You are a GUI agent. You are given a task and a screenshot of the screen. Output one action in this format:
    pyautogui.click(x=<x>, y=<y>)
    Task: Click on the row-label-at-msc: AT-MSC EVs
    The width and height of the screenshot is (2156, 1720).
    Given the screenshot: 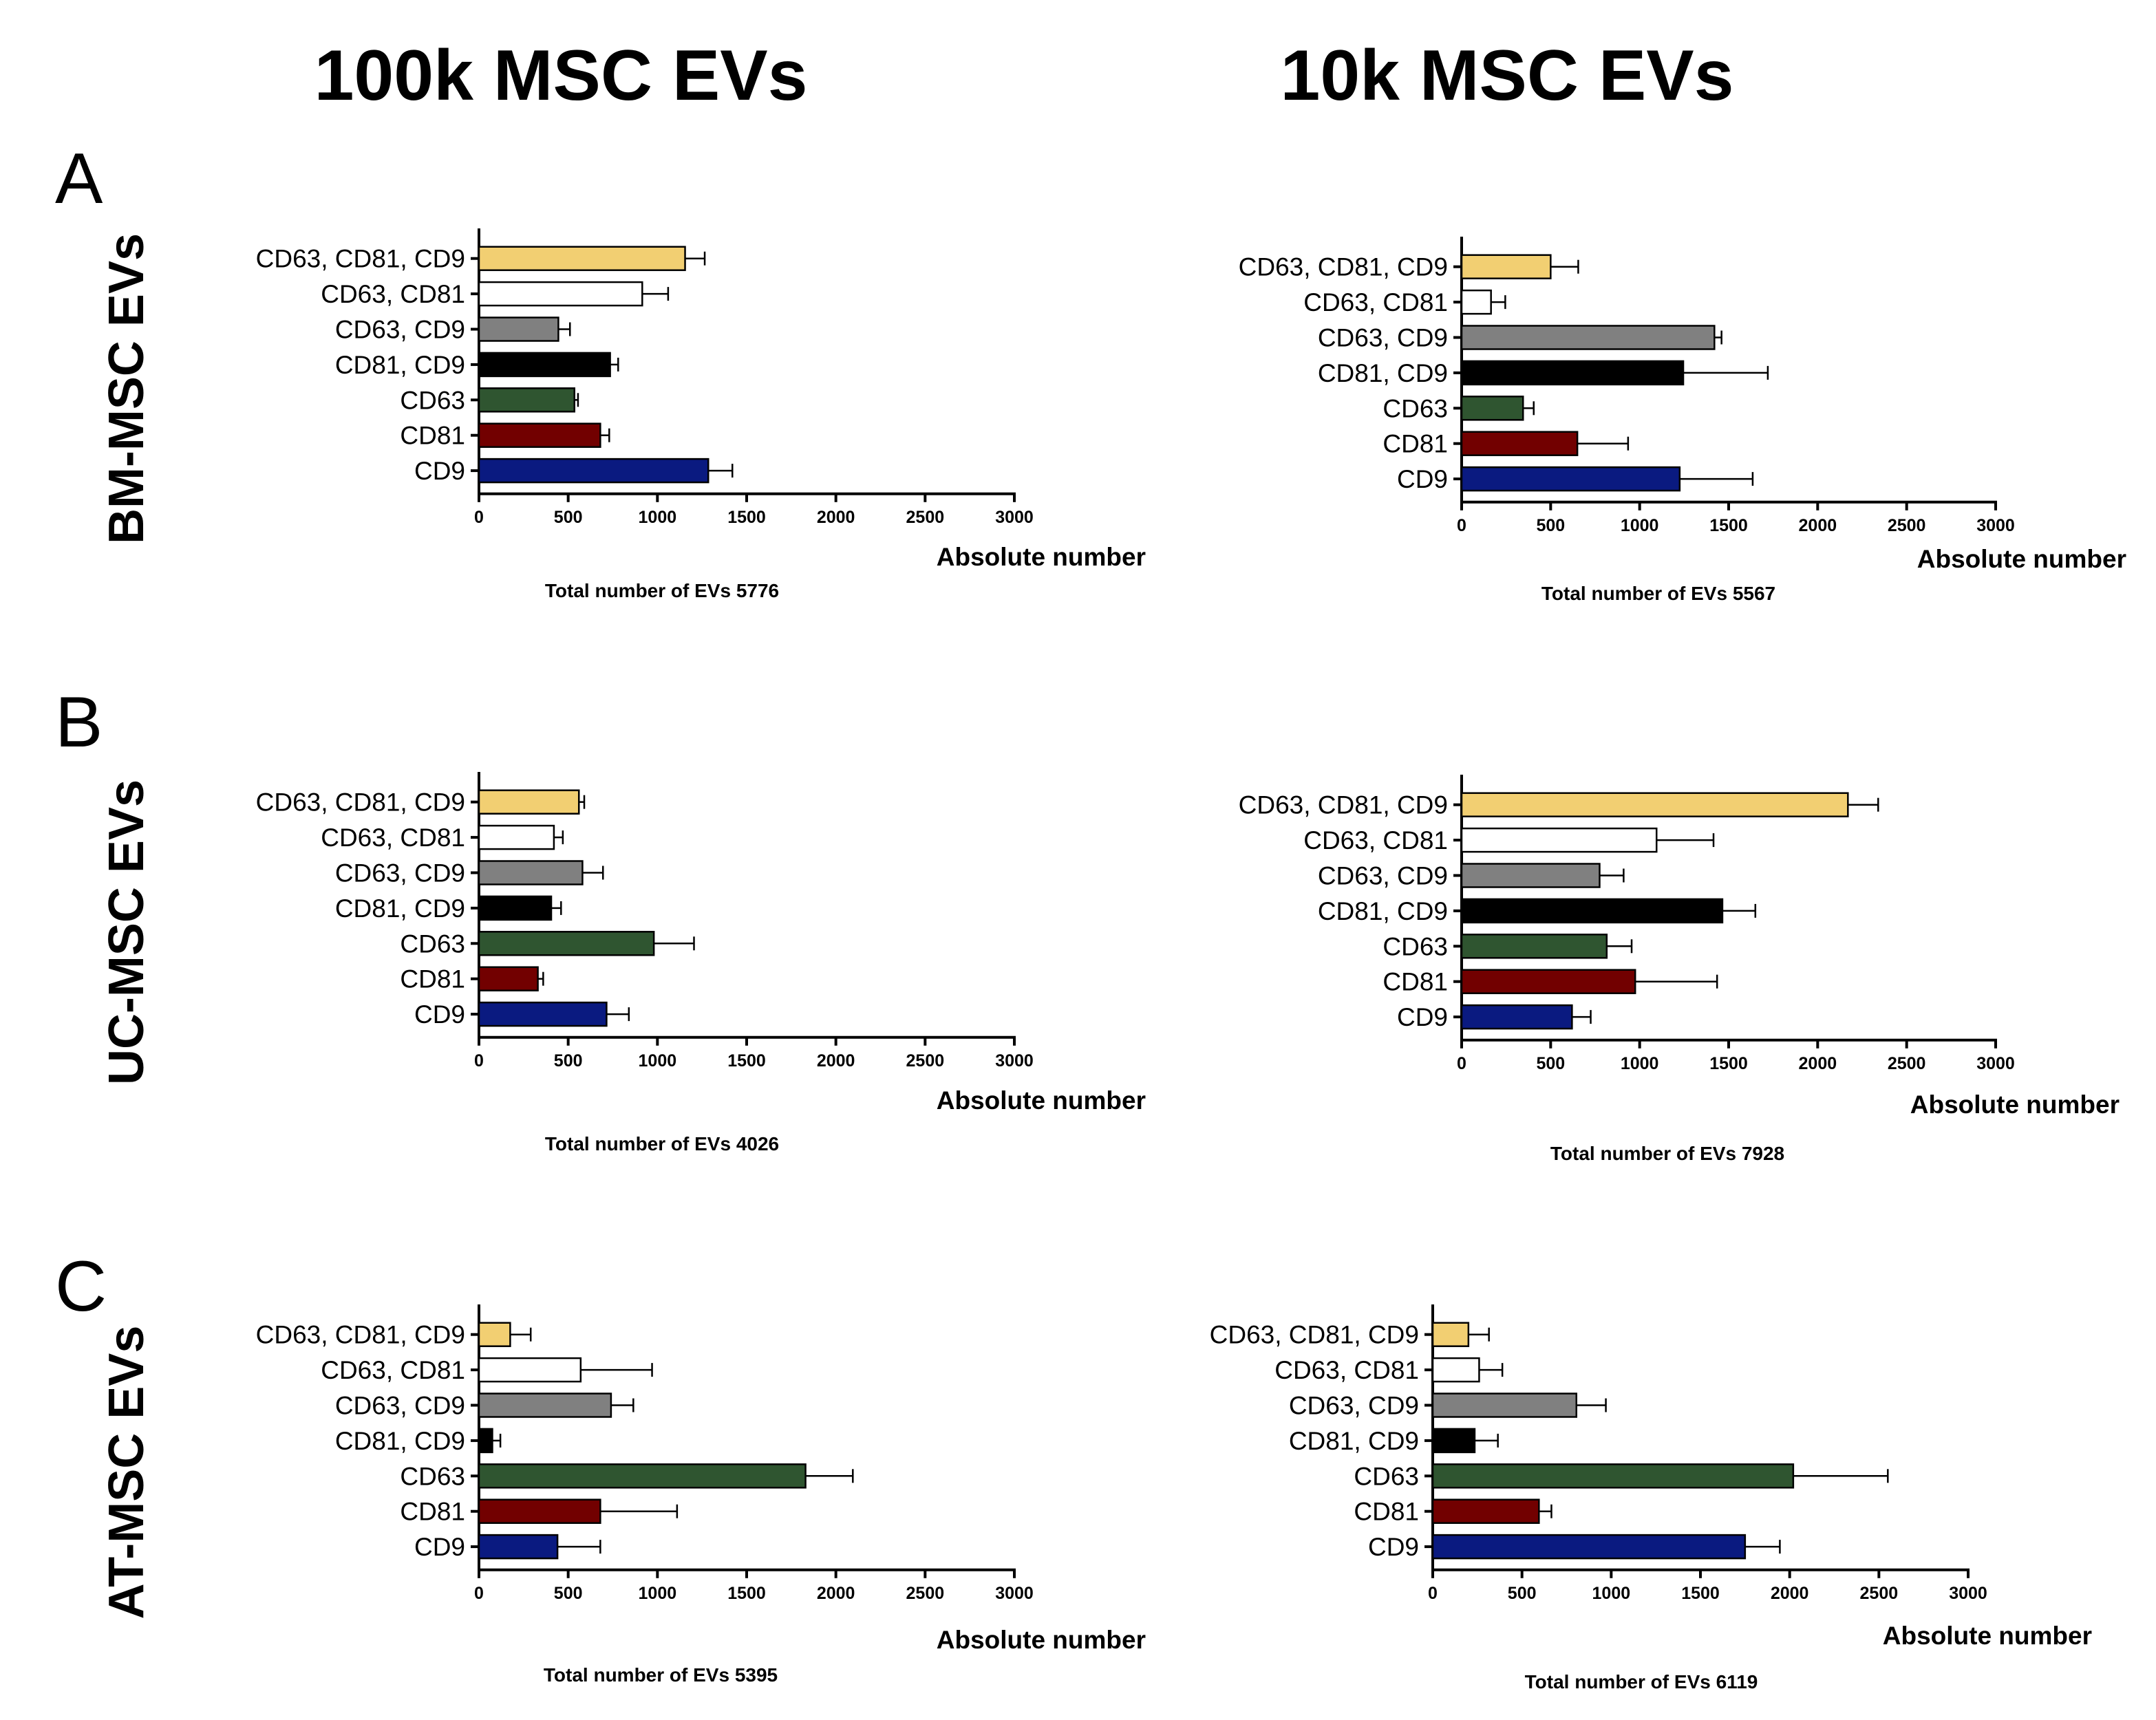 What is the action you would take?
    pyautogui.click(x=126, y=1473)
    